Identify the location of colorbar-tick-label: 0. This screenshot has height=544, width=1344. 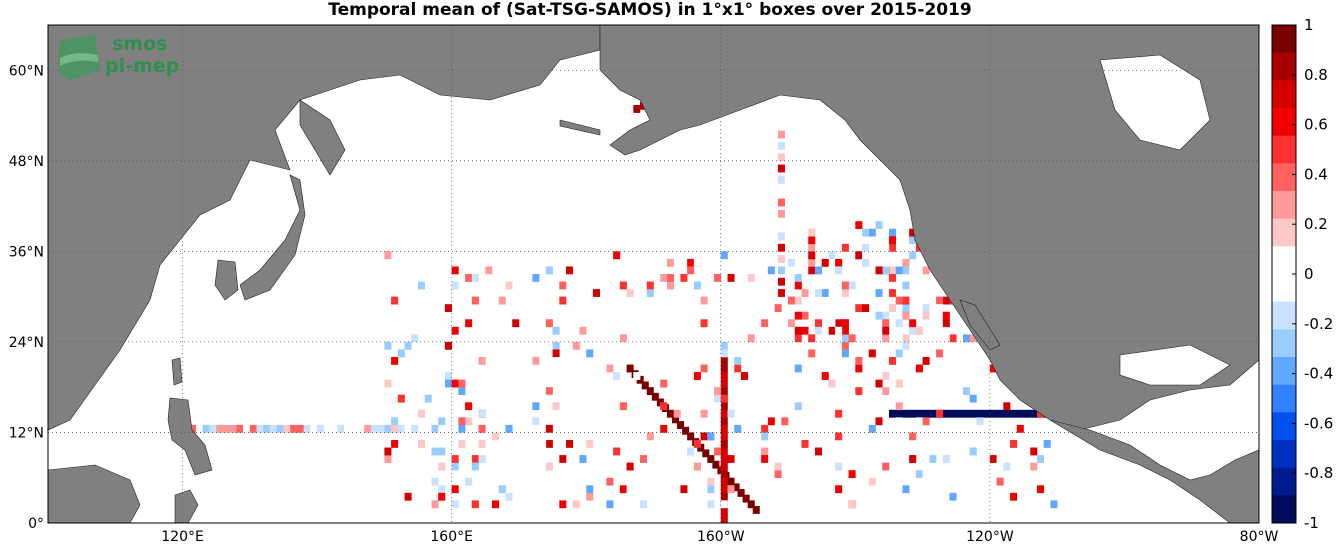
(1309, 274).